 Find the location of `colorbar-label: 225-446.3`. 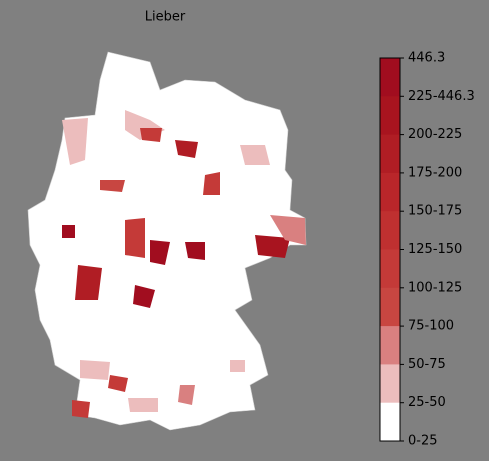

colorbar-label: 225-446.3 is located at coordinates (441, 96).